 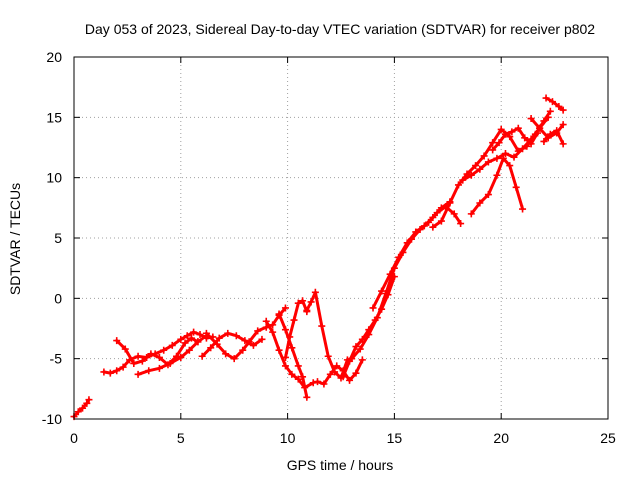 What do you see at coordinates (54, 117) in the screenshot?
I see `y-tick-label: 15` at bounding box center [54, 117].